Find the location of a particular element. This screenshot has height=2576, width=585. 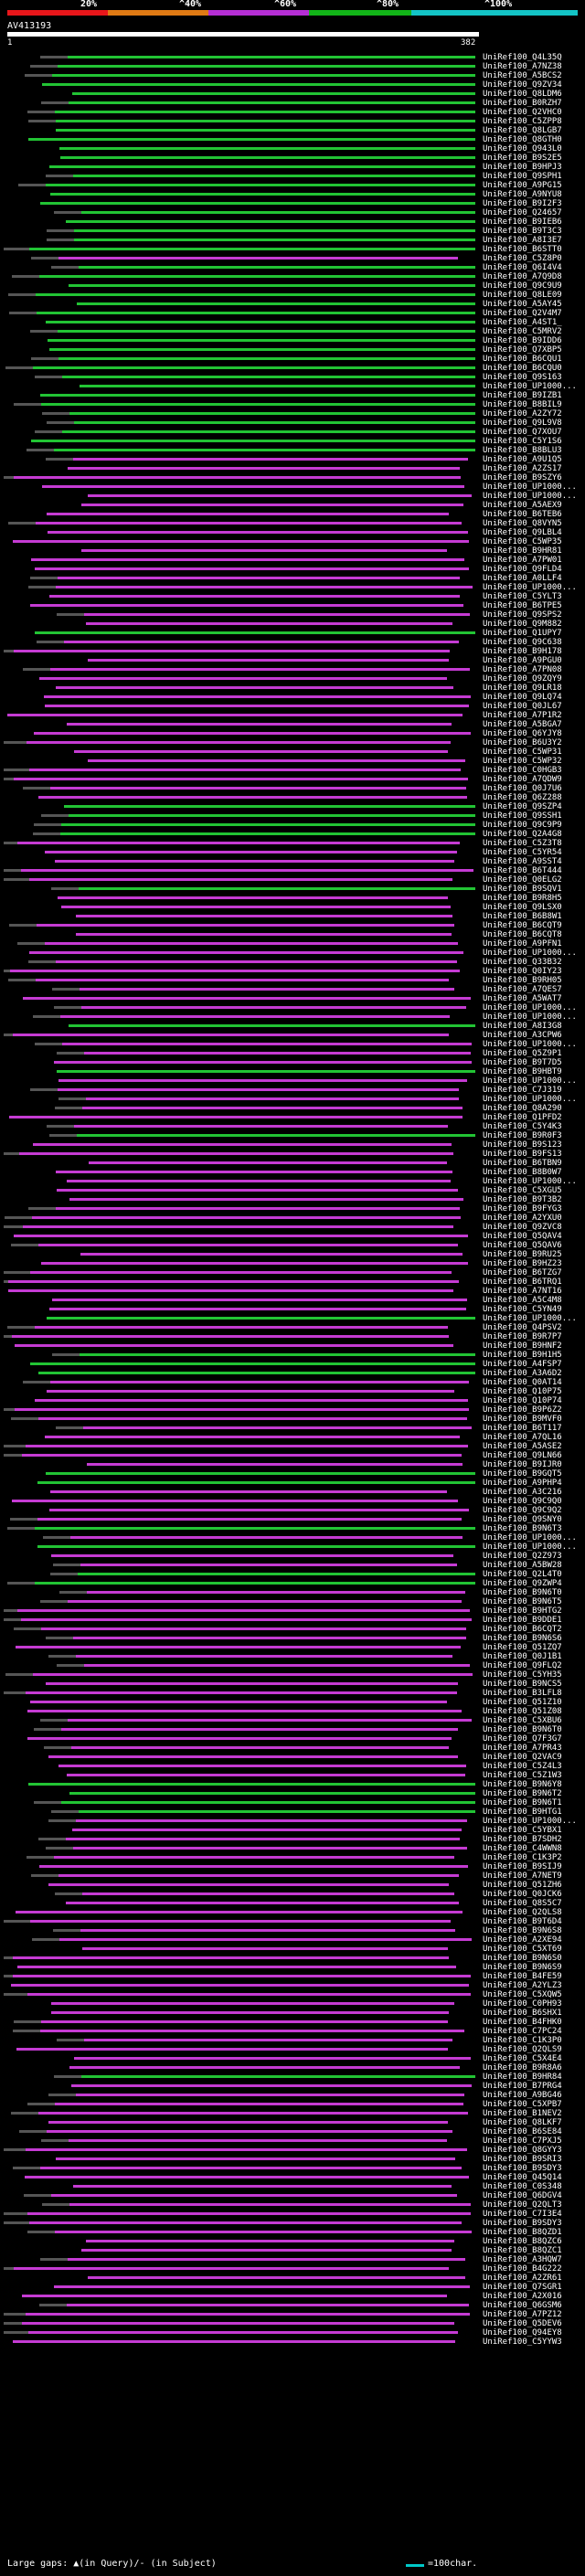

hit-row: UniRef100_Q51ZH6 is located at coordinates (293, 1885).